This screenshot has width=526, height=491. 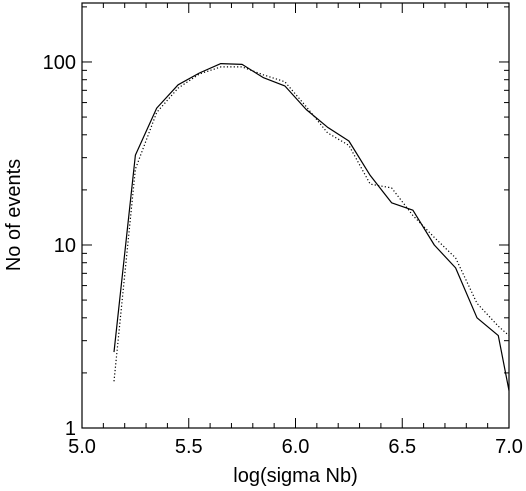 What do you see at coordinates (14, 215) in the screenshot?
I see `y-axis-label: No of events` at bounding box center [14, 215].